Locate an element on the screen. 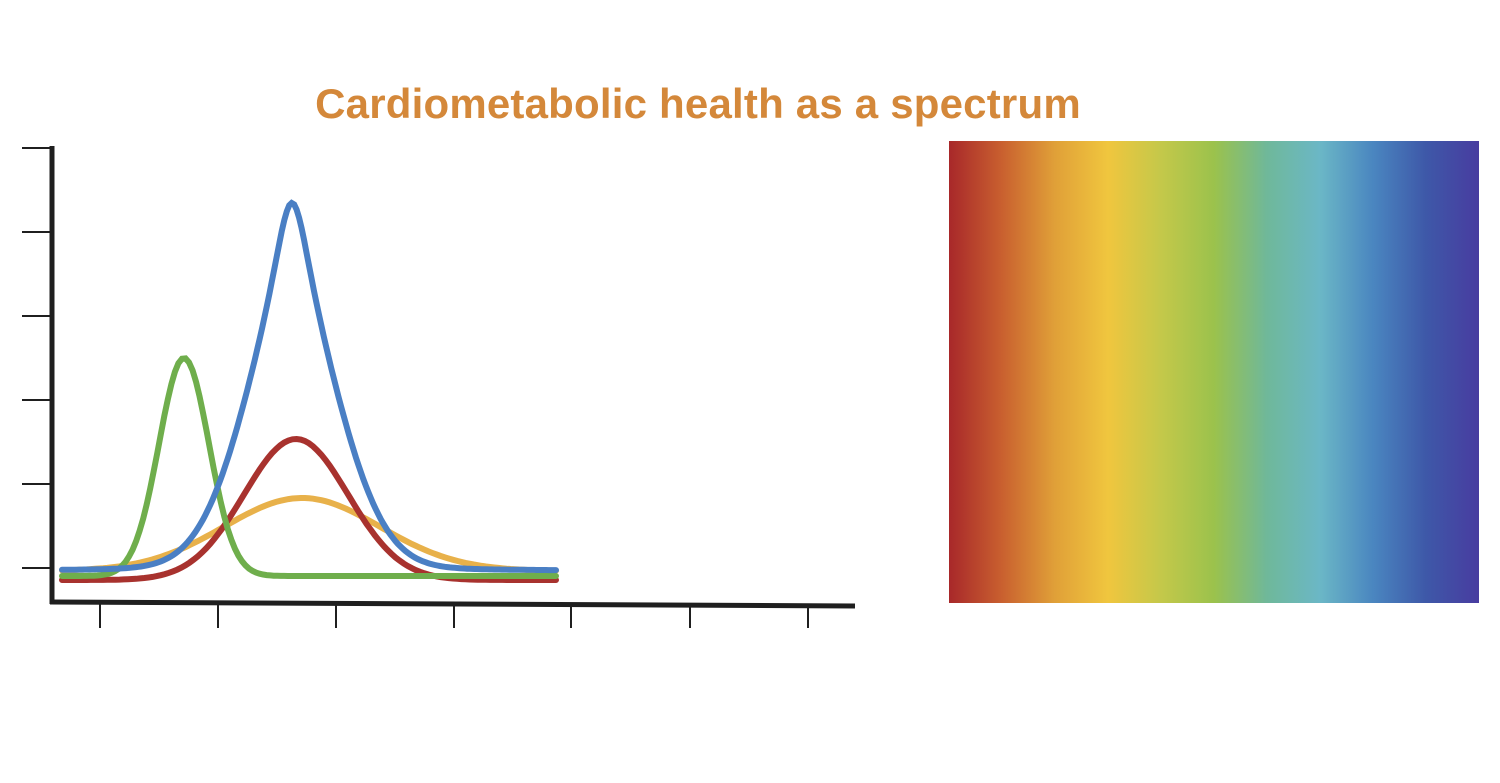 This screenshot has height=783, width=1500. page-title: Cardiometabolic health as a spectrum is located at coordinates (698, 103).